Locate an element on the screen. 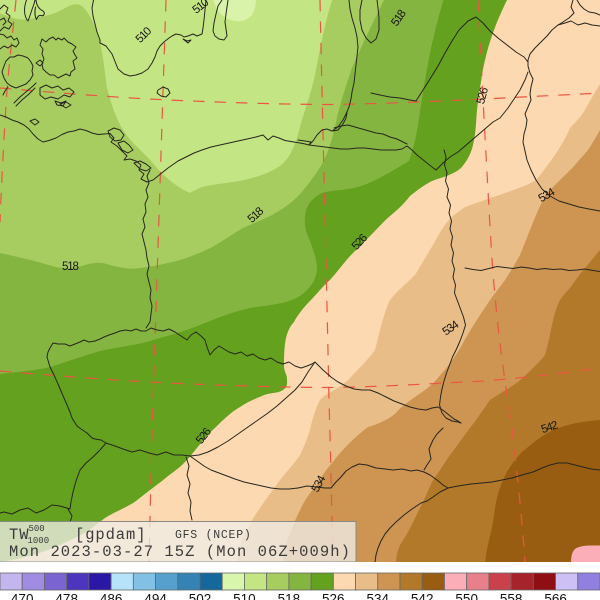  svg-text: [gpdam] is located at coordinates (110, 535).